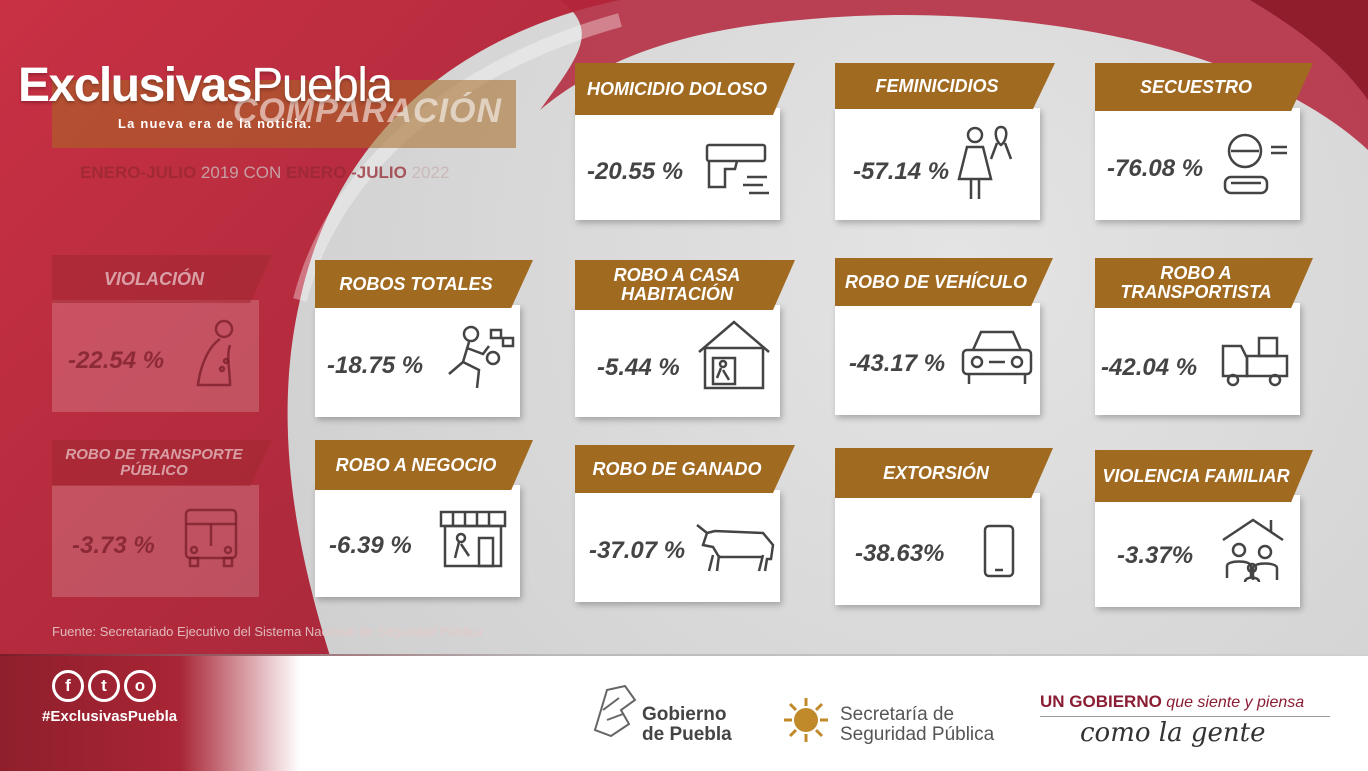 The height and width of the screenshot is (771, 1368). What do you see at coordinates (110, 716) in the screenshot?
I see `hashtag: #ExclusivasPuebla` at bounding box center [110, 716].